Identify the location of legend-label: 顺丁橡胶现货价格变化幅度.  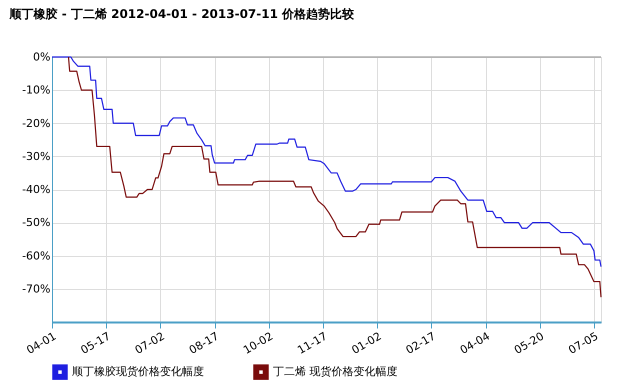
(138, 371).